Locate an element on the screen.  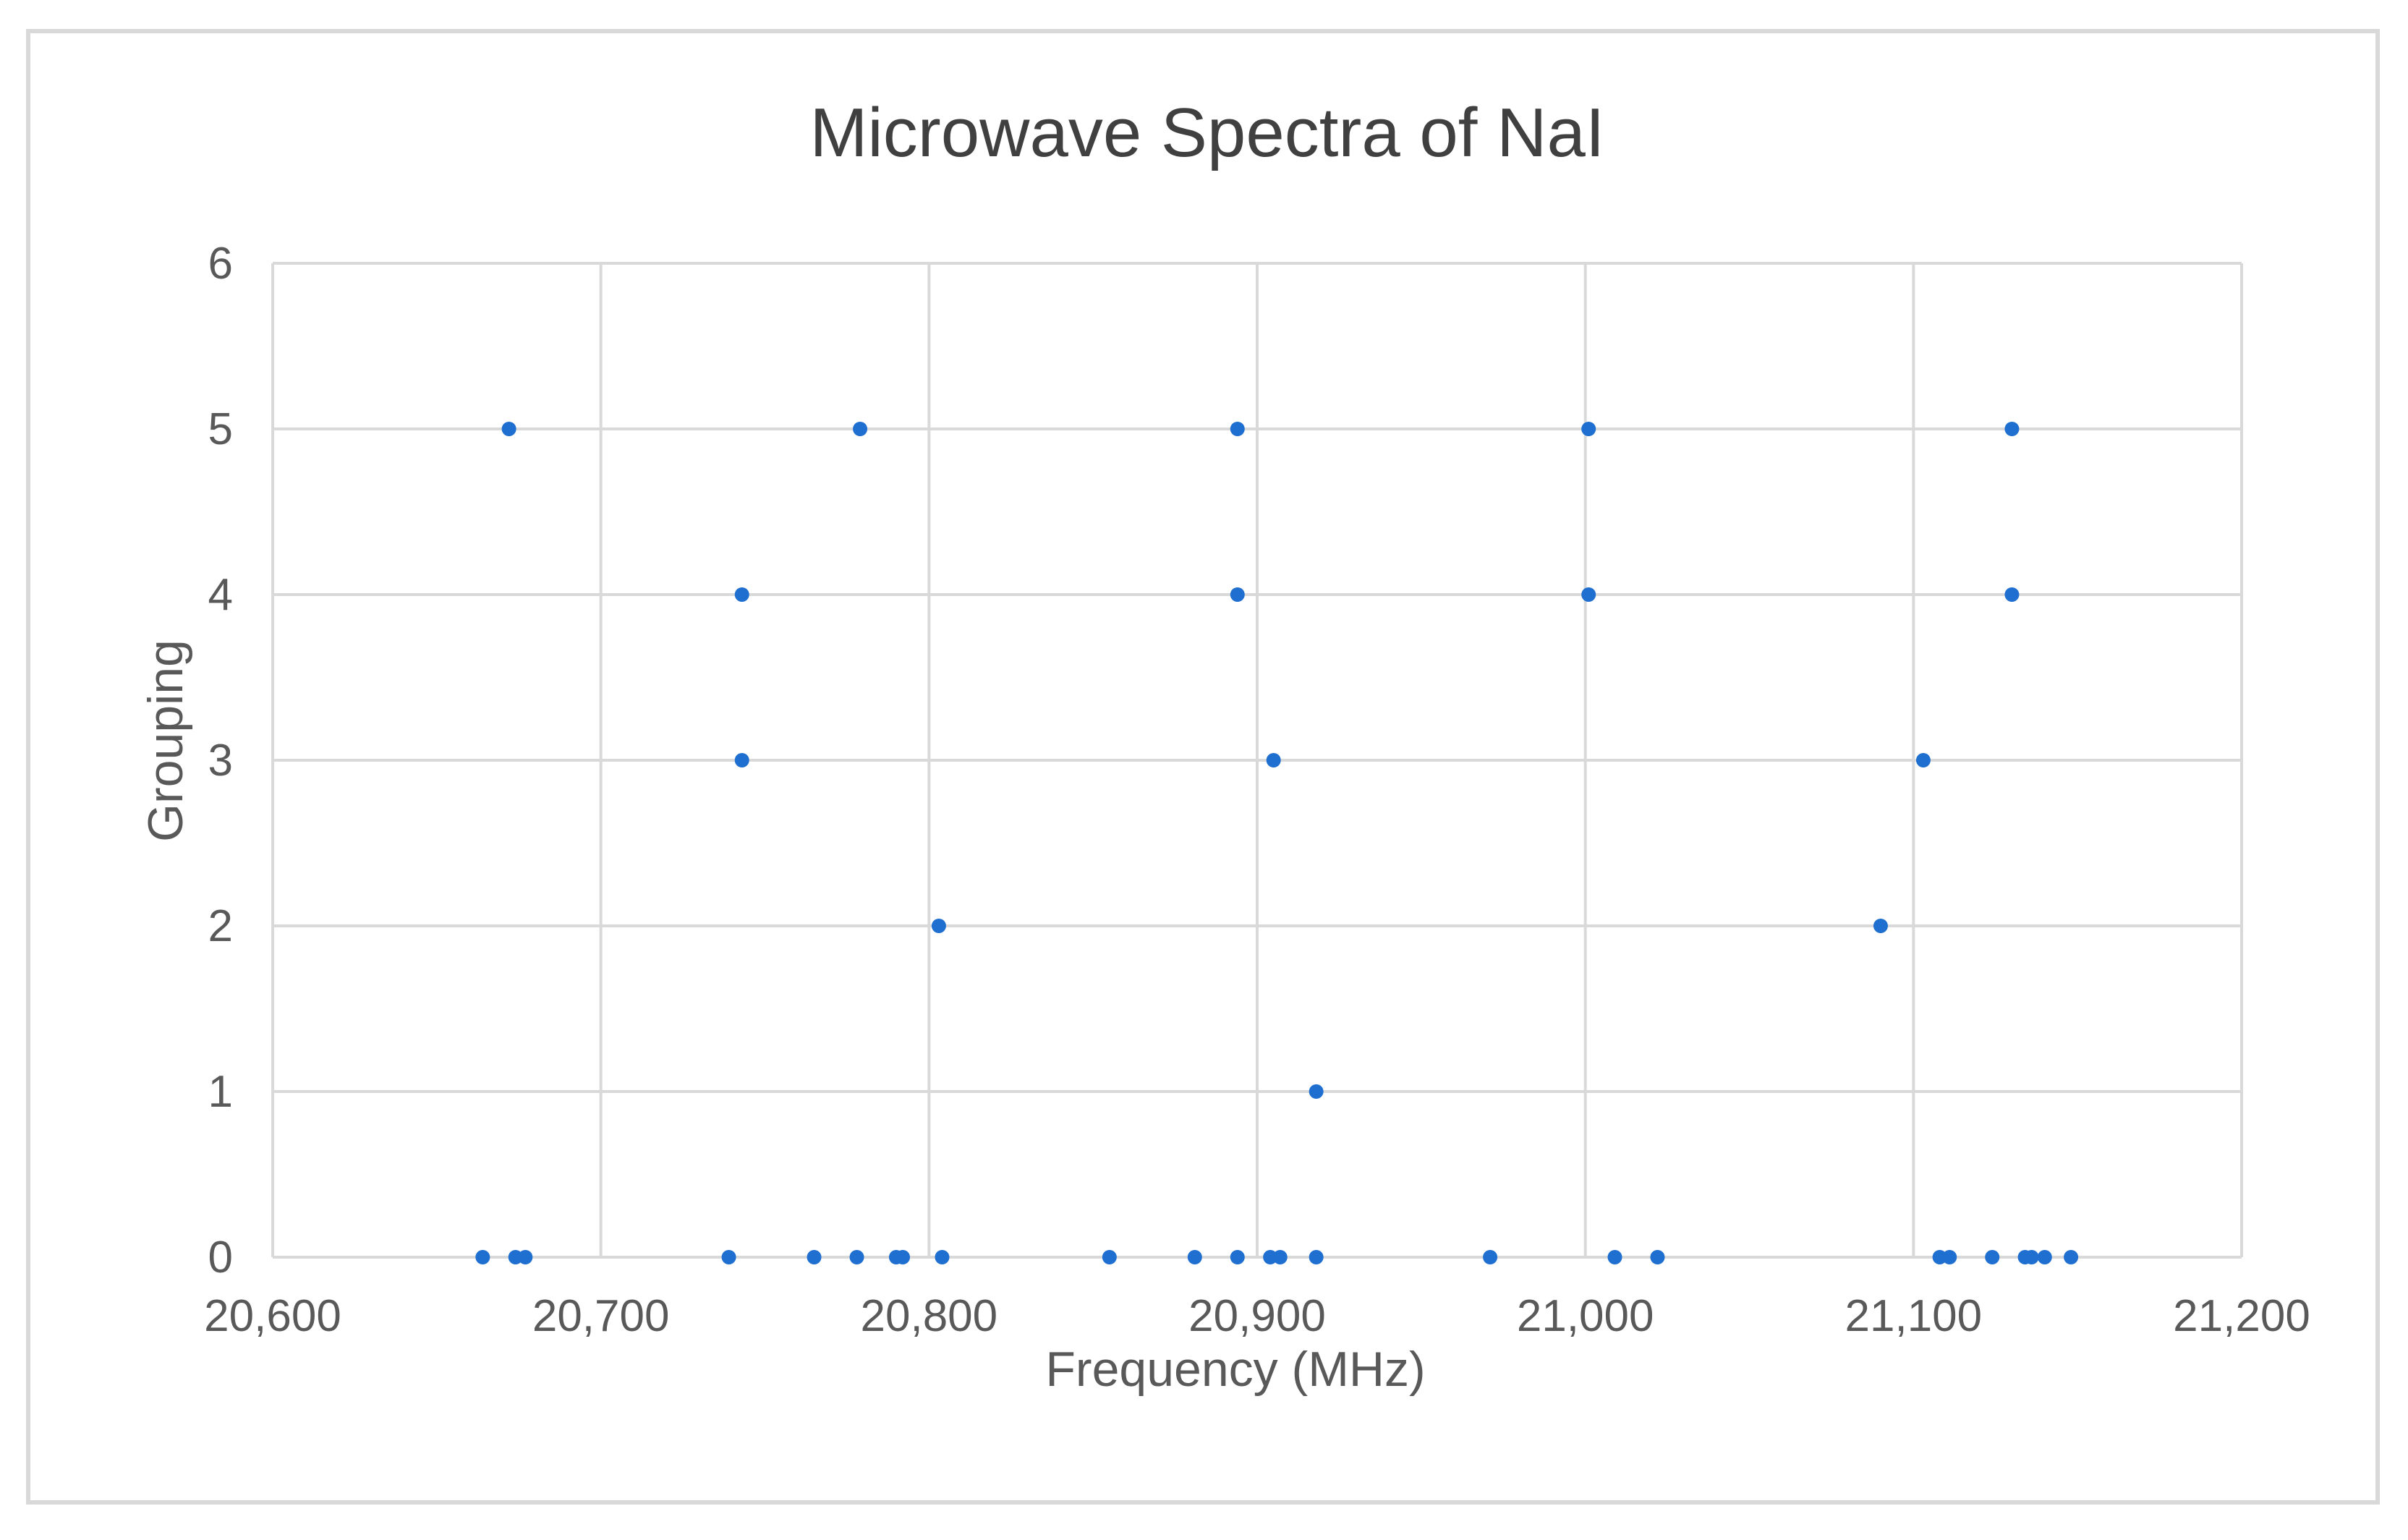
x-tick-label: 20,600 is located at coordinates (272, 1316).